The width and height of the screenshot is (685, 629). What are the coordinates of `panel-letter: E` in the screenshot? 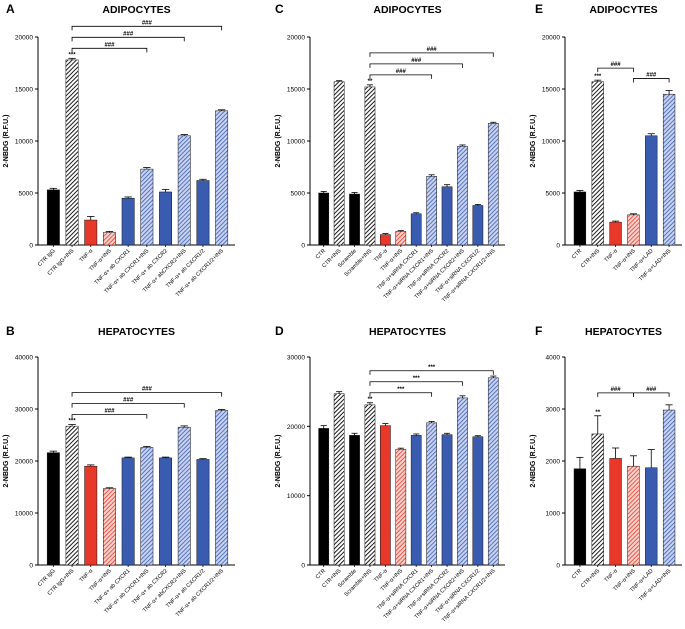 It's located at (539, 9).